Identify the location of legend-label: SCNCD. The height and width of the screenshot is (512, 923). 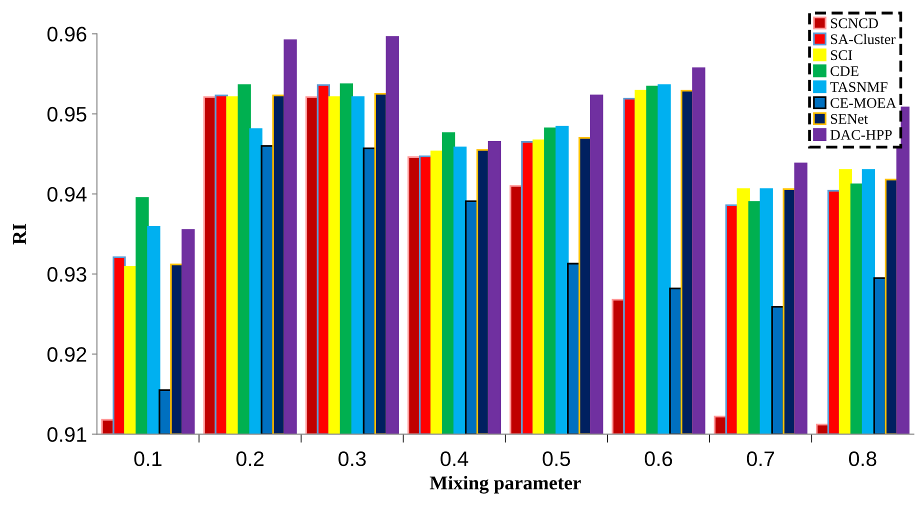
(854, 23).